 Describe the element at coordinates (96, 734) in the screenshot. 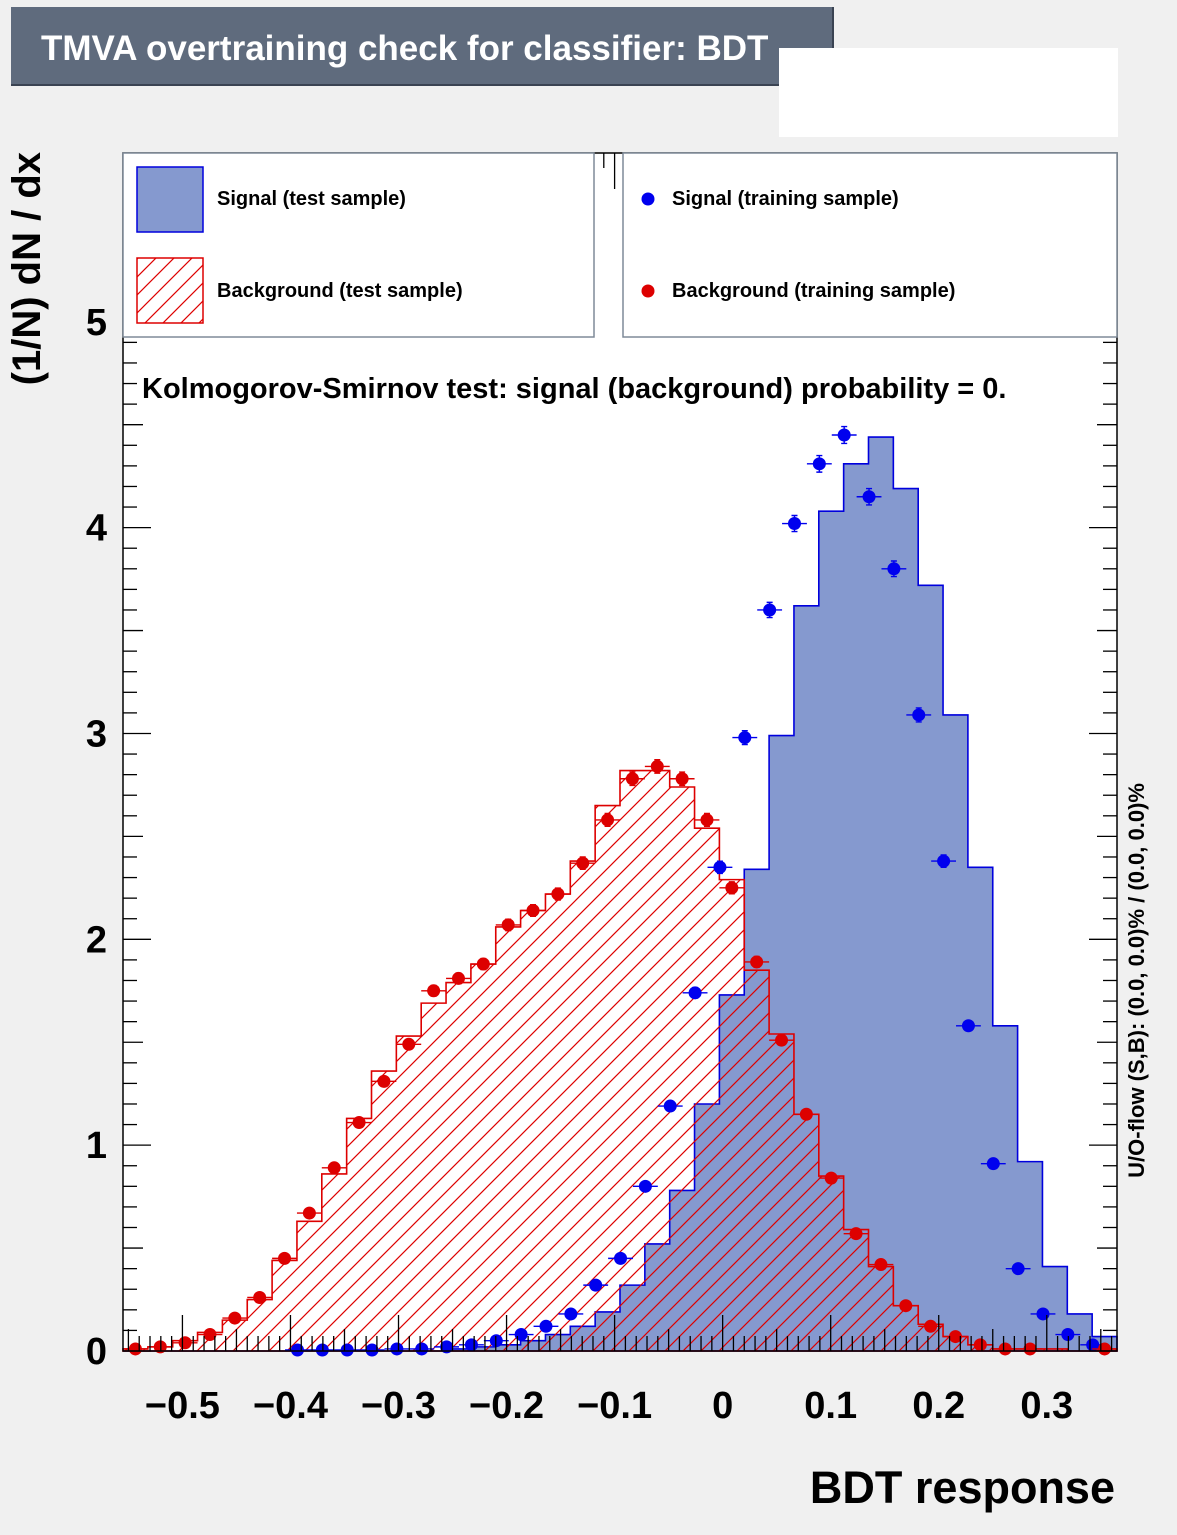

I see `y-tick-label: 3` at that location.